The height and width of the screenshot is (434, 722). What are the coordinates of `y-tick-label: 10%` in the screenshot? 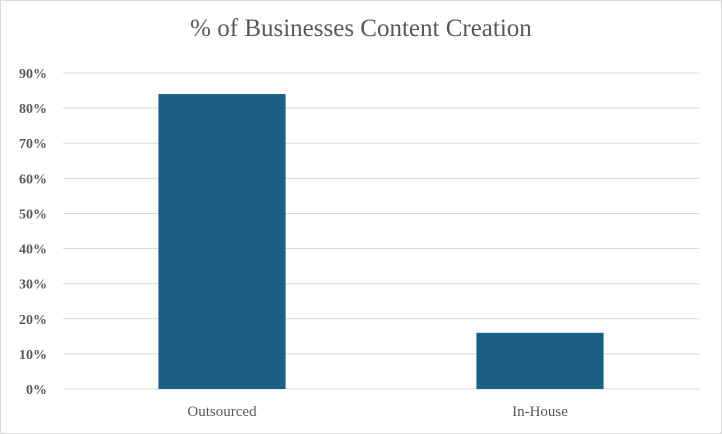 It's located at (33, 355).